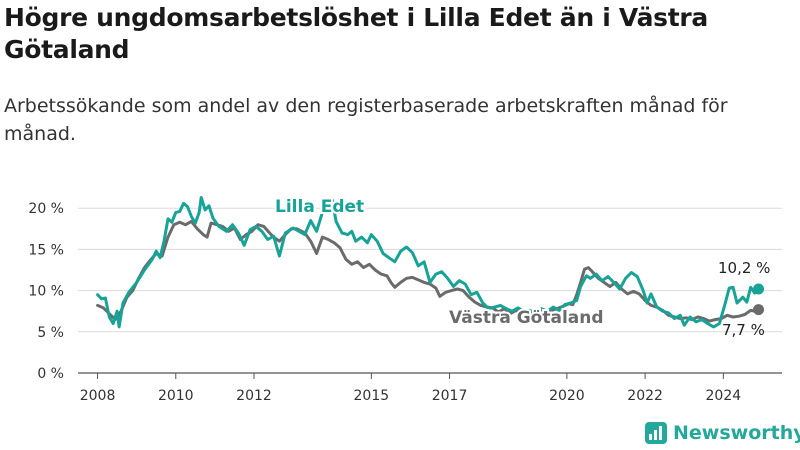 The image size is (800, 450). Describe the element at coordinates (744, 268) in the screenshot. I see `end-value-label-lilla-edet: 10,2 %` at that location.